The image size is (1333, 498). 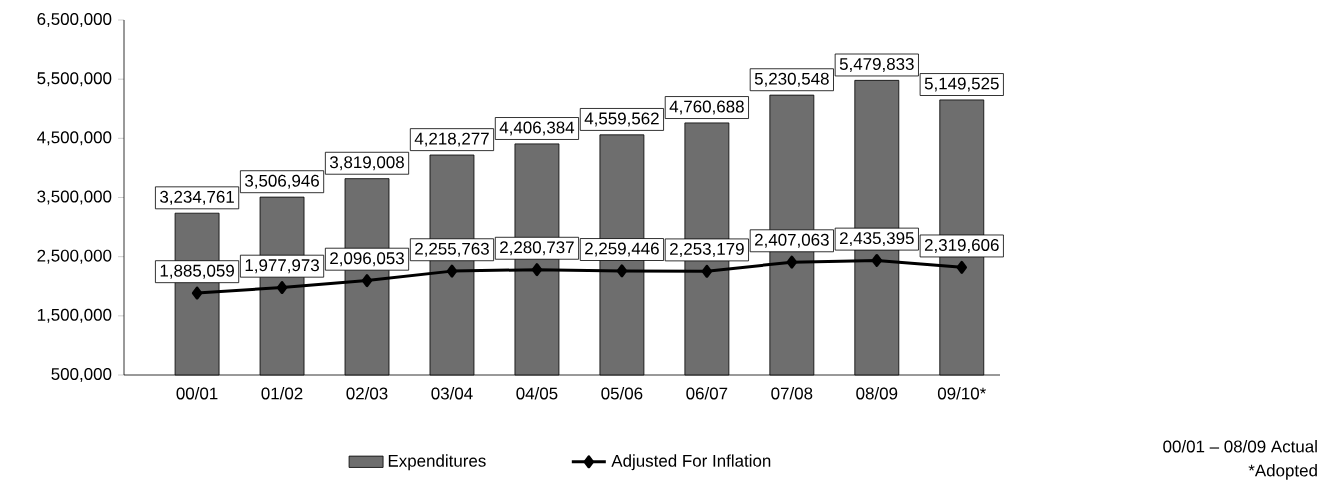 What do you see at coordinates (876, 65) in the screenshot?
I see `data-label: 5,479,833` at bounding box center [876, 65].